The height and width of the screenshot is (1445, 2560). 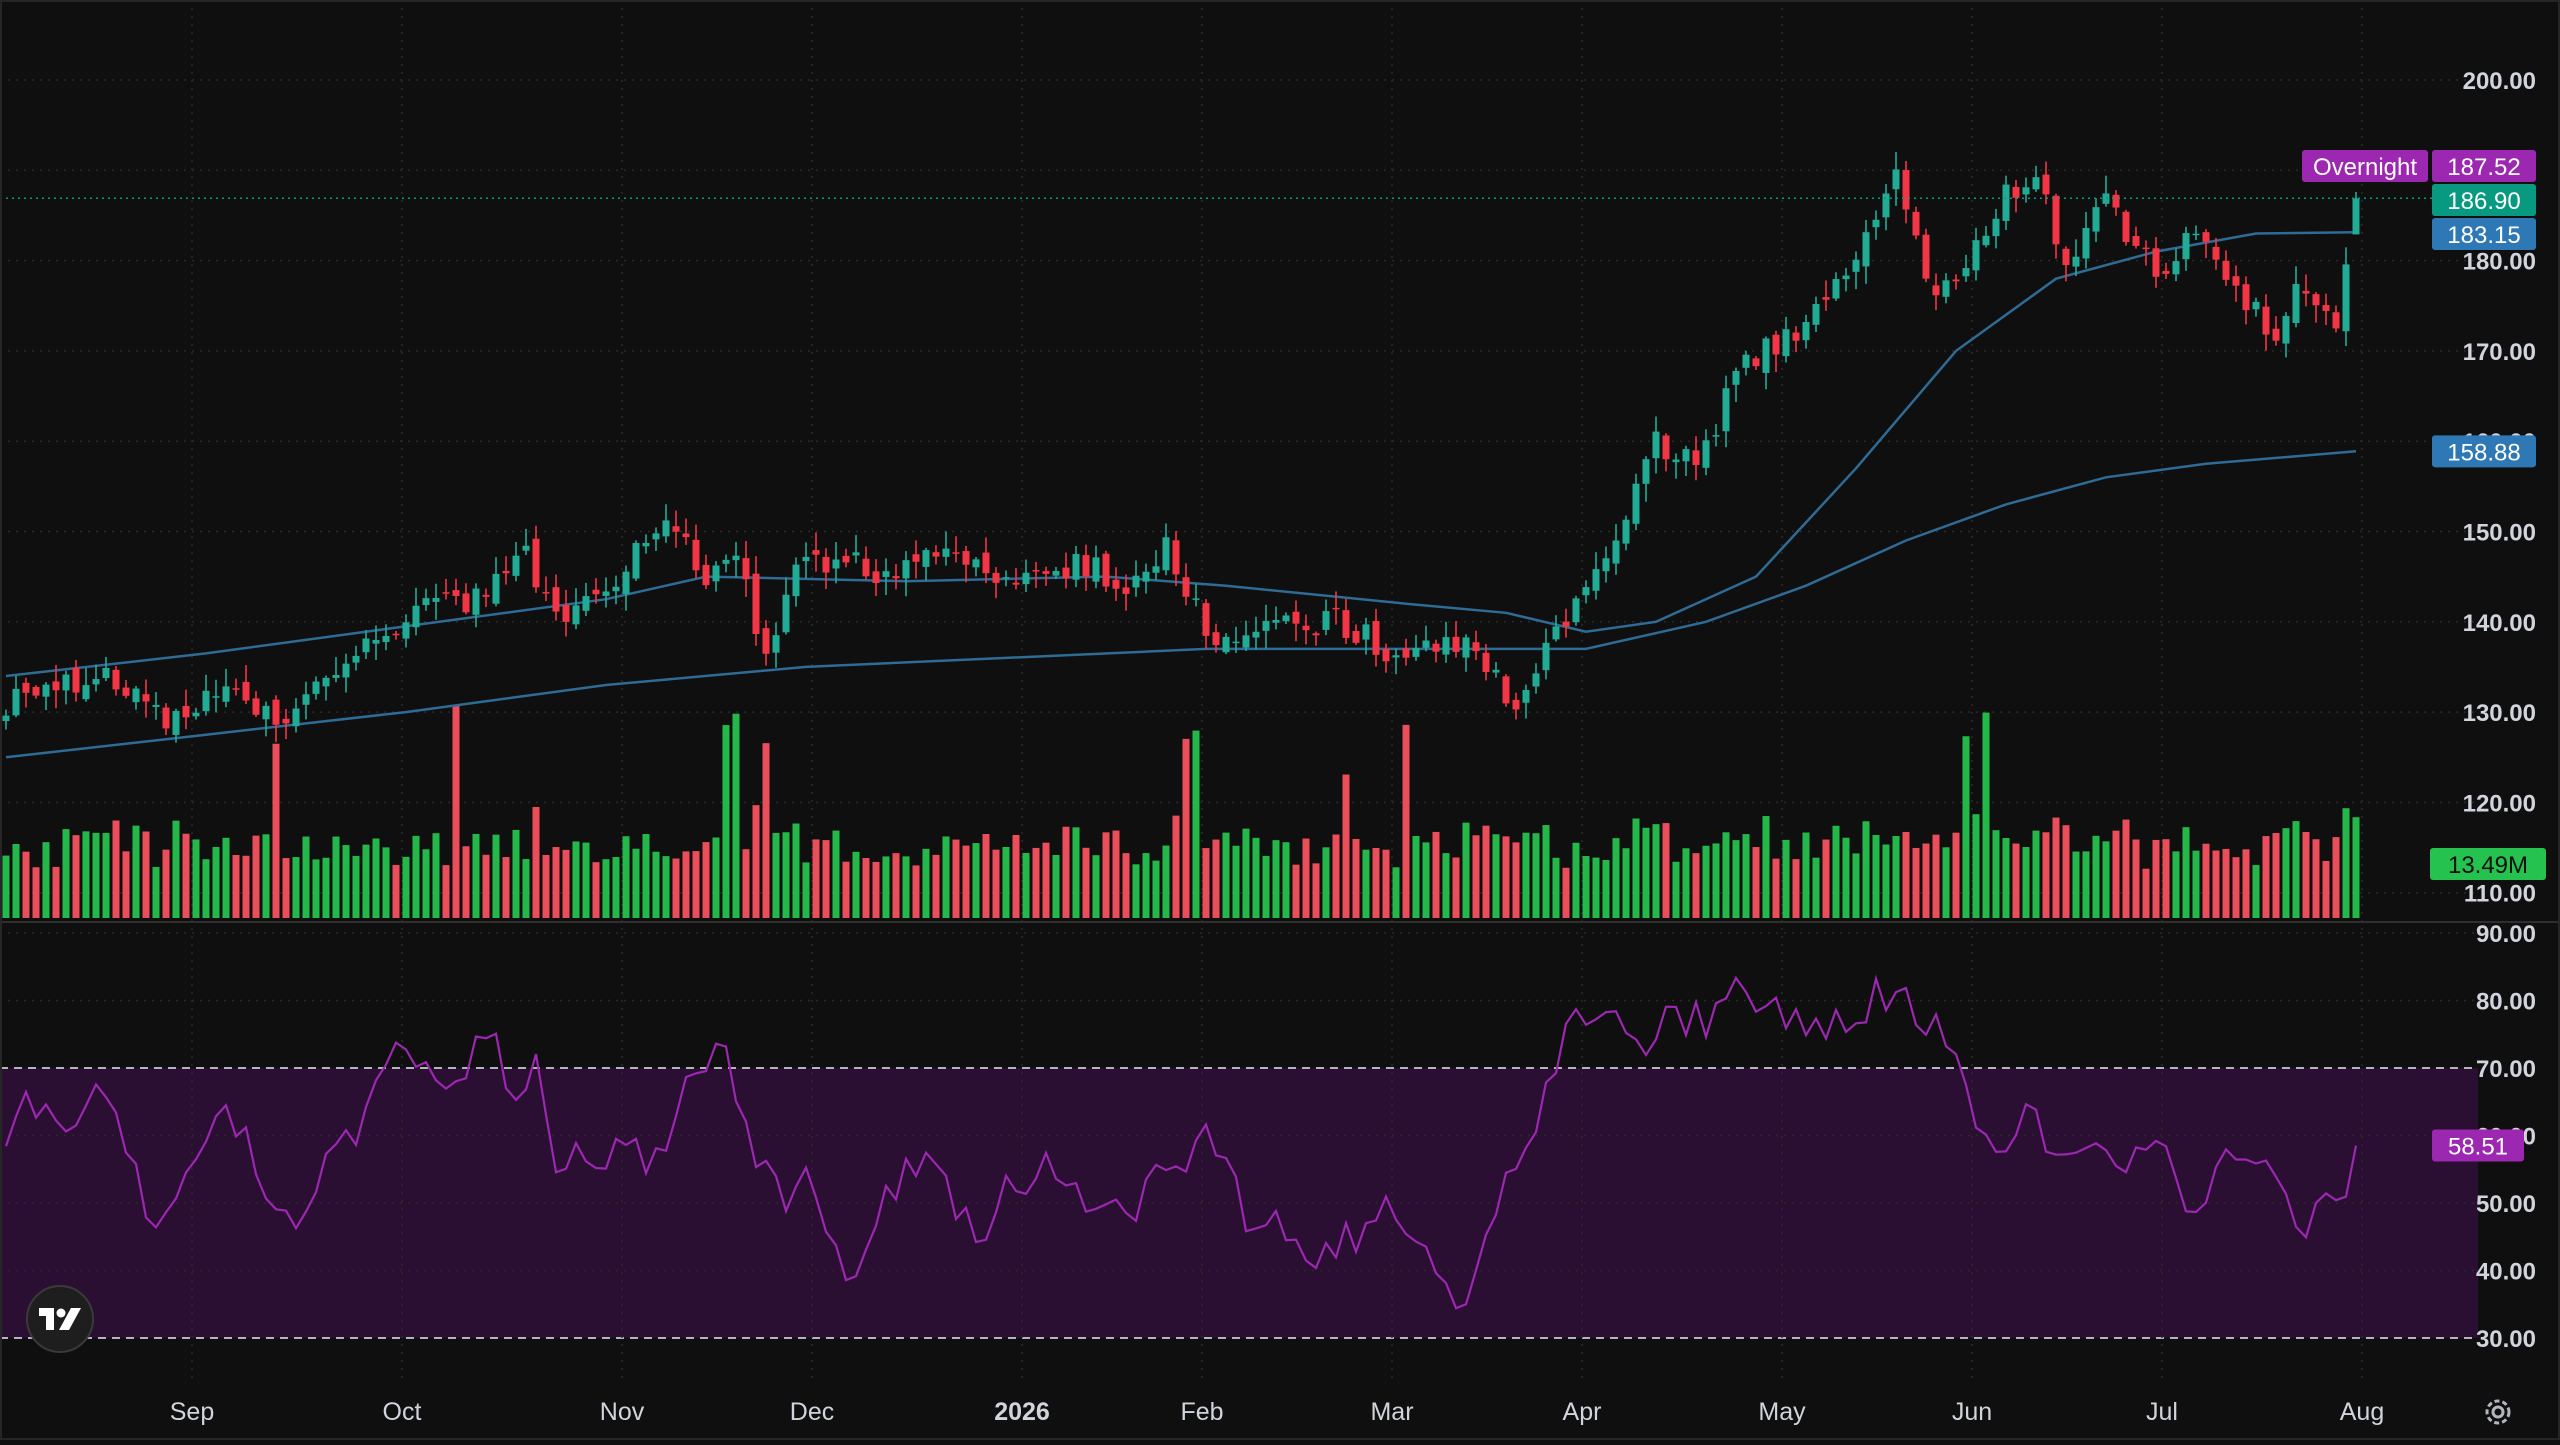 What do you see at coordinates (60, 1319) in the screenshot?
I see `tradingview-logo-icon` at bounding box center [60, 1319].